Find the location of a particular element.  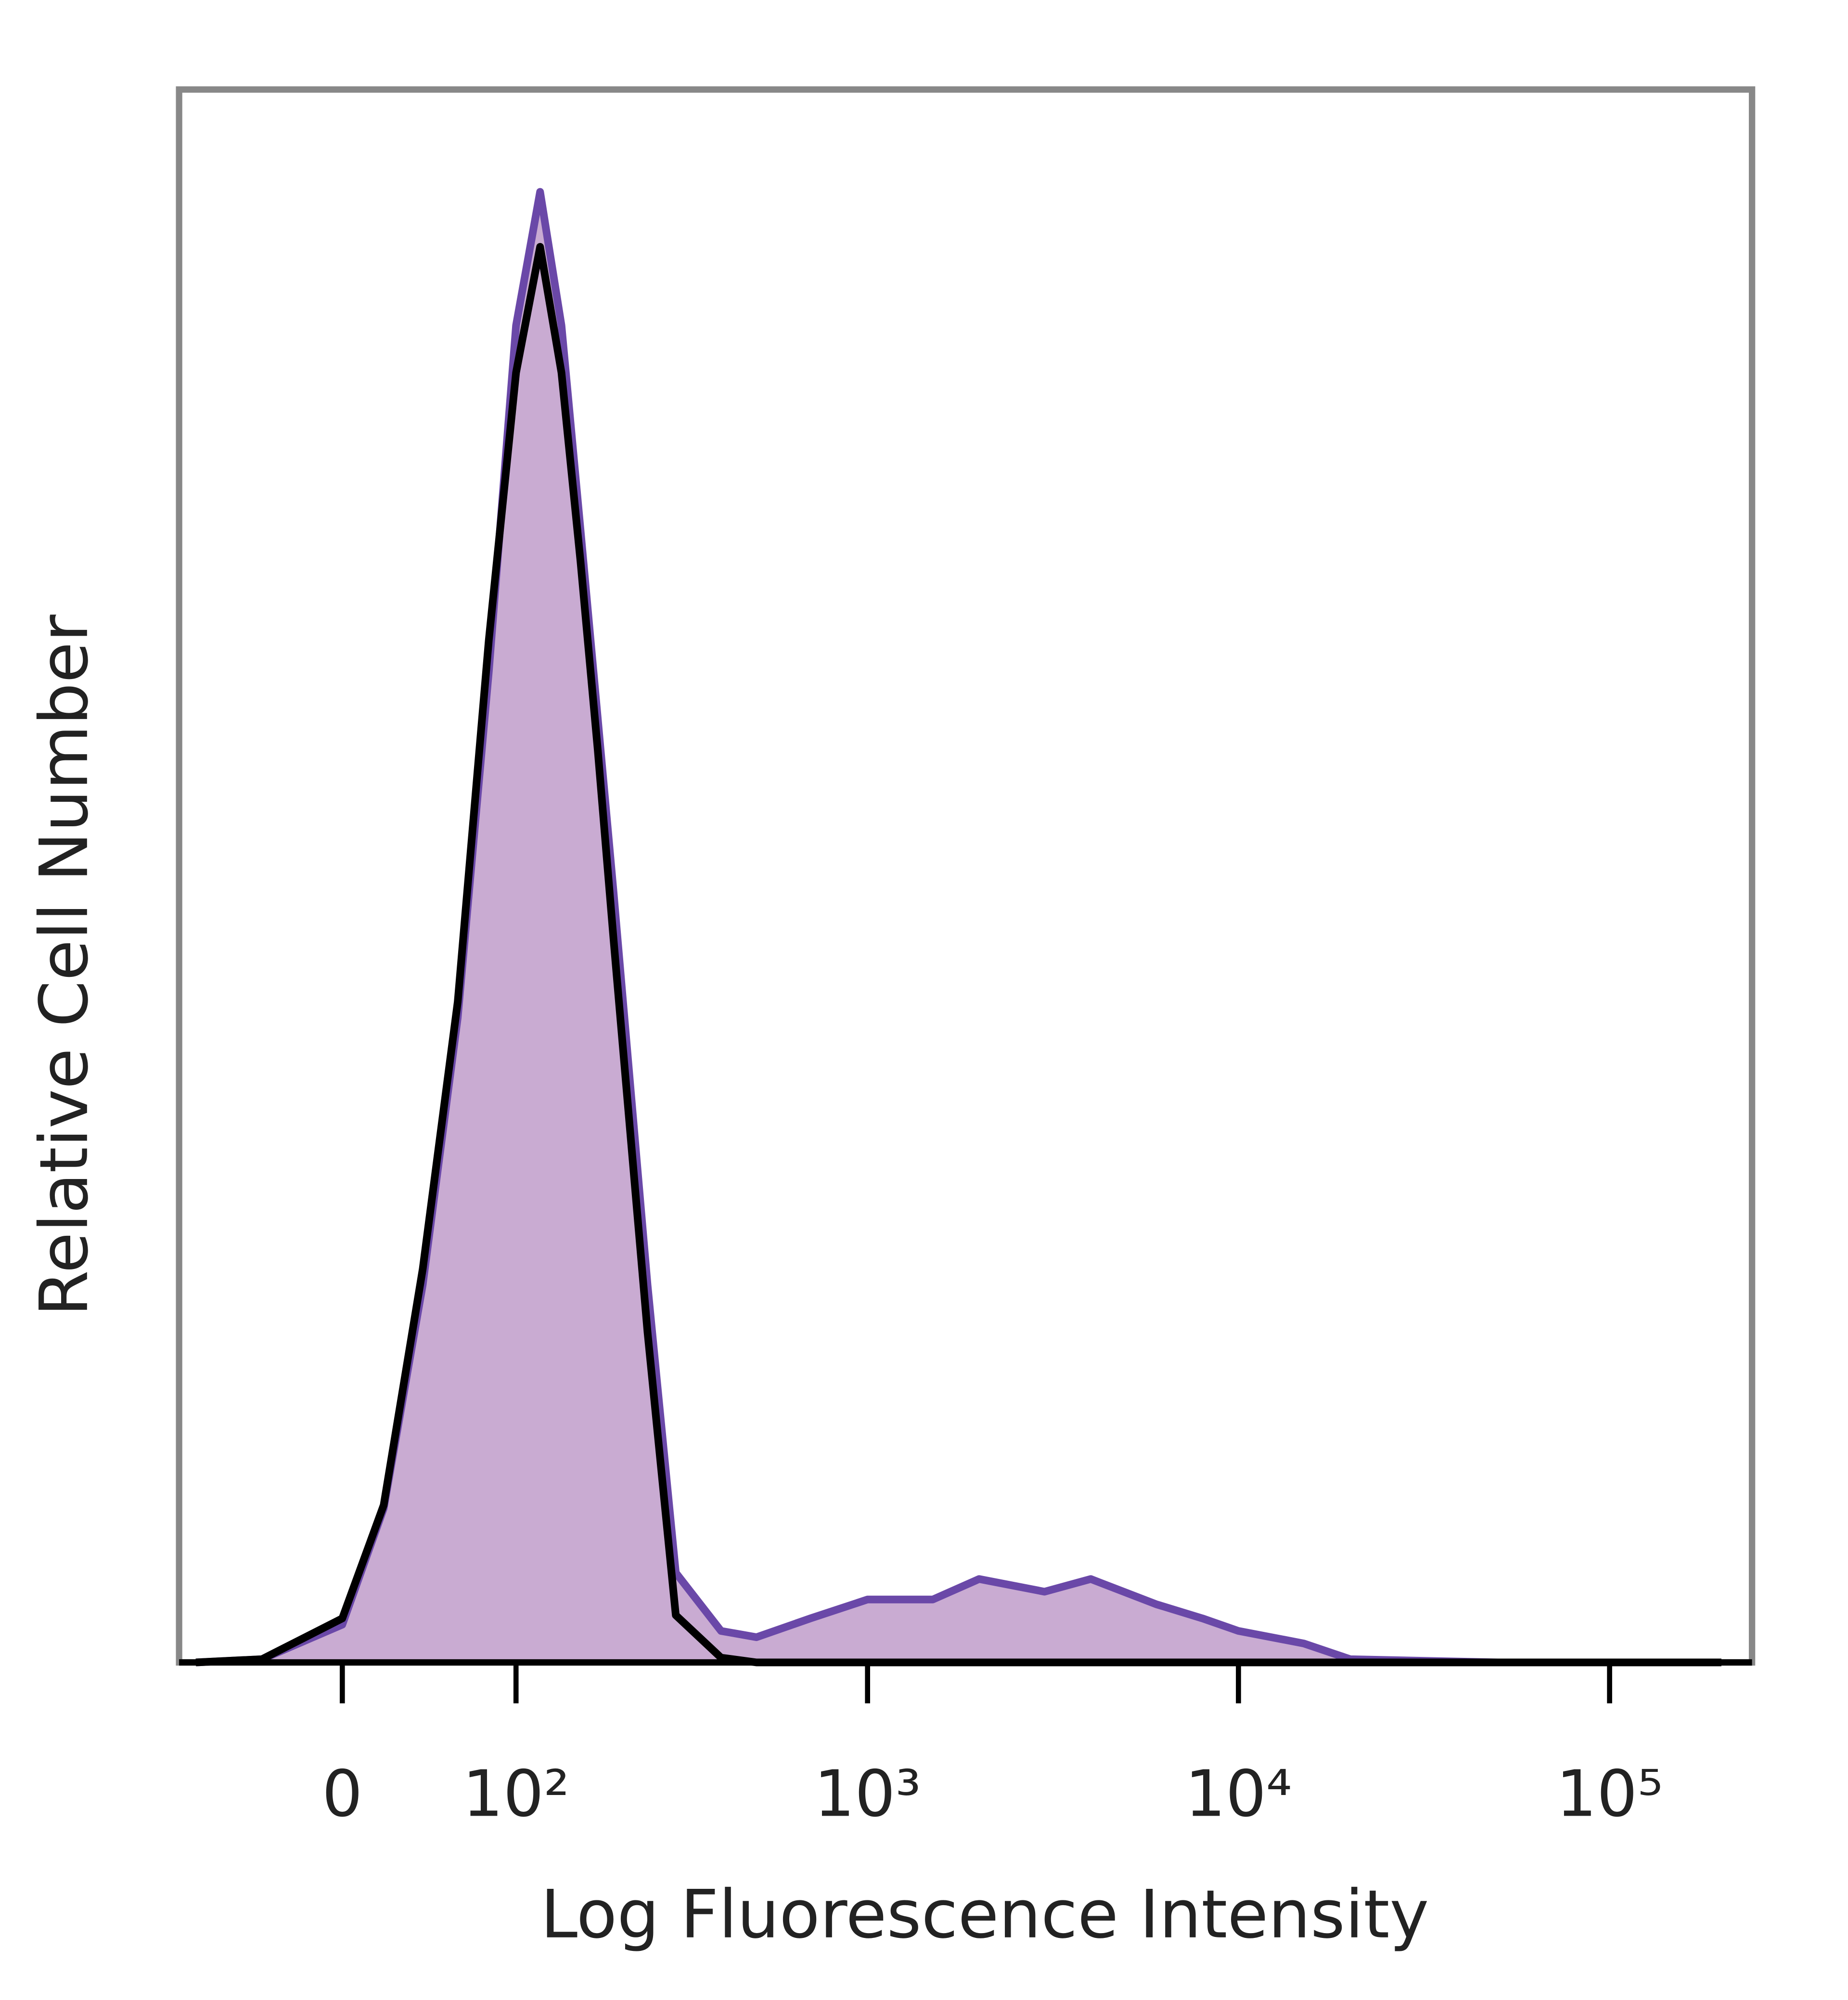

x-axis-label: Log Fluorescence Intensity is located at coordinates (984, 1914).